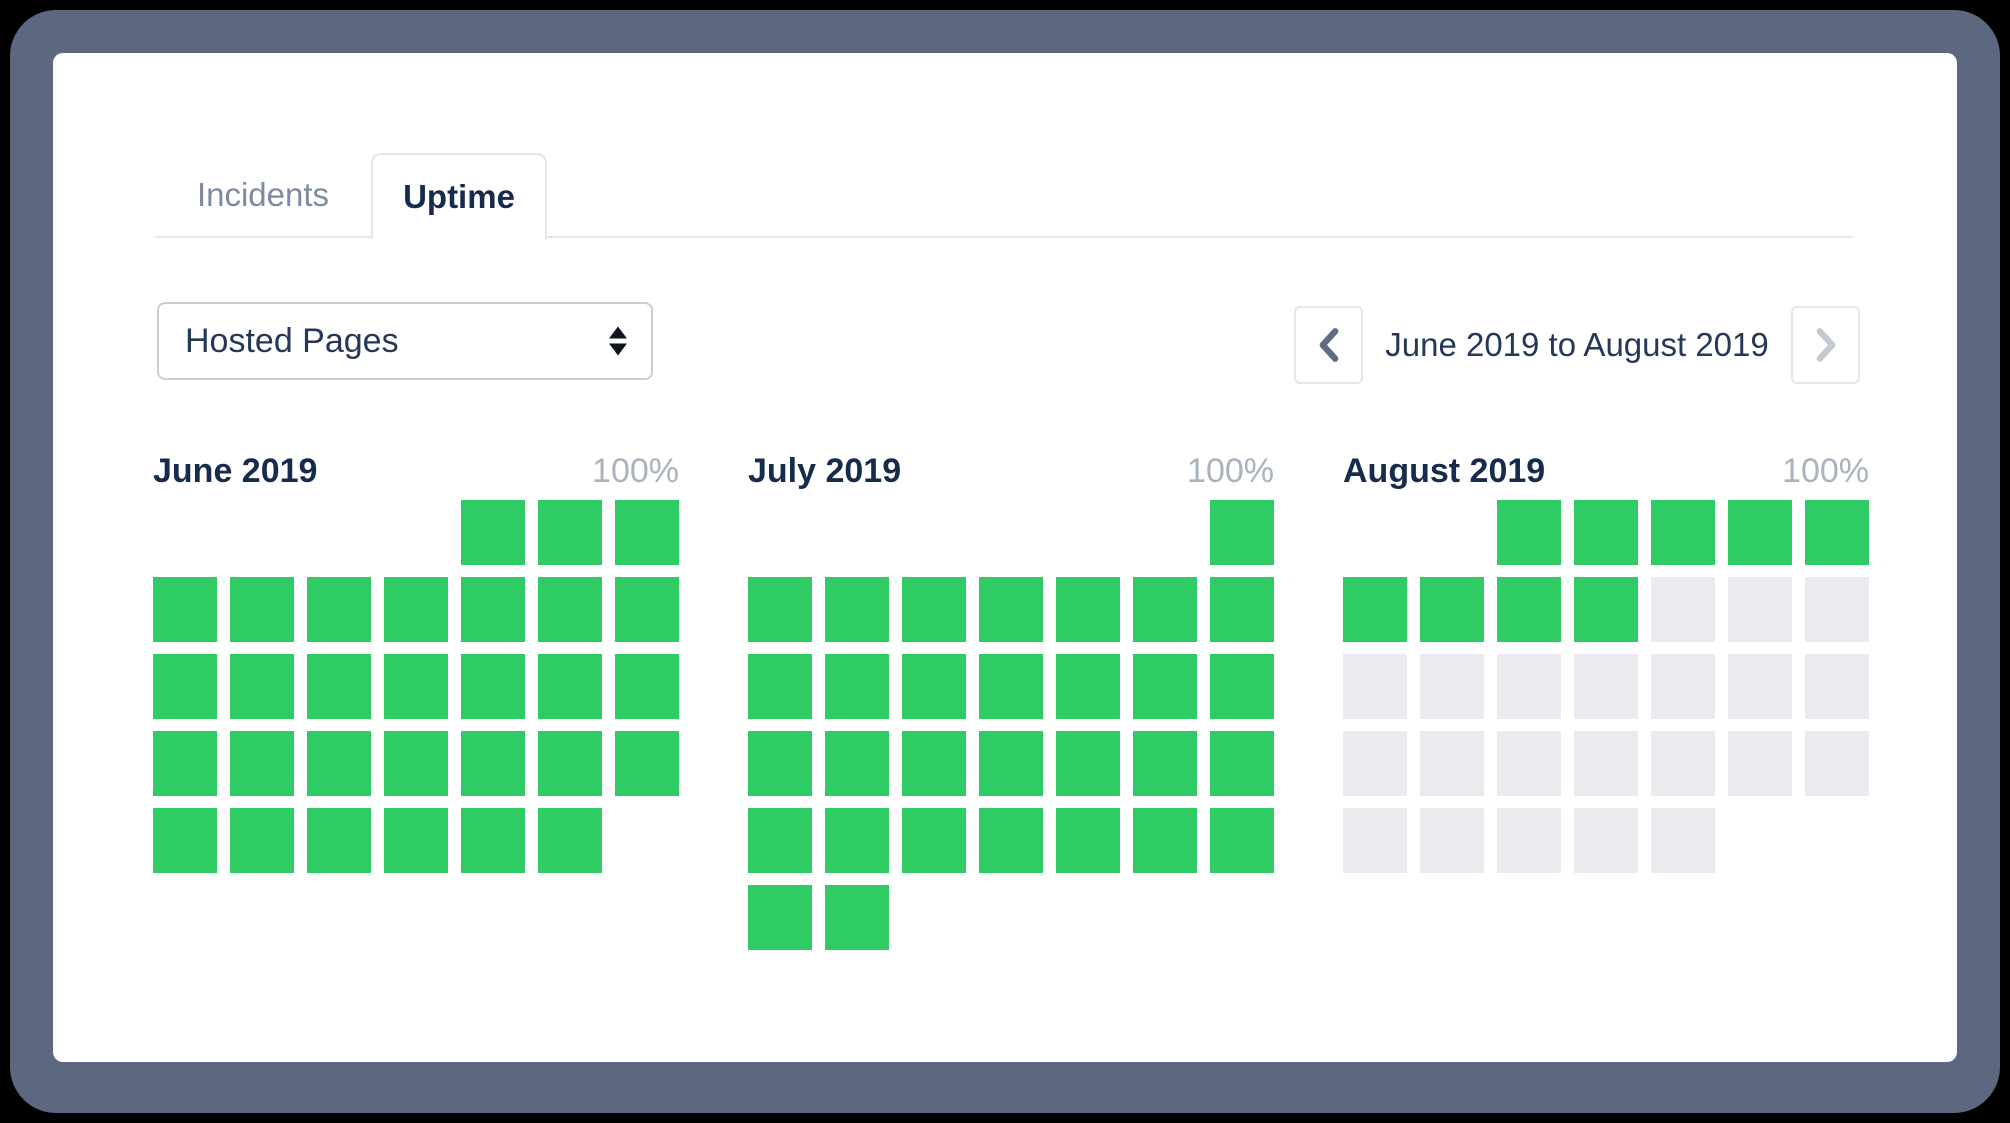 The height and width of the screenshot is (1123, 2010). I want to click on tab-uptime: Uptime, so click(459, 196).